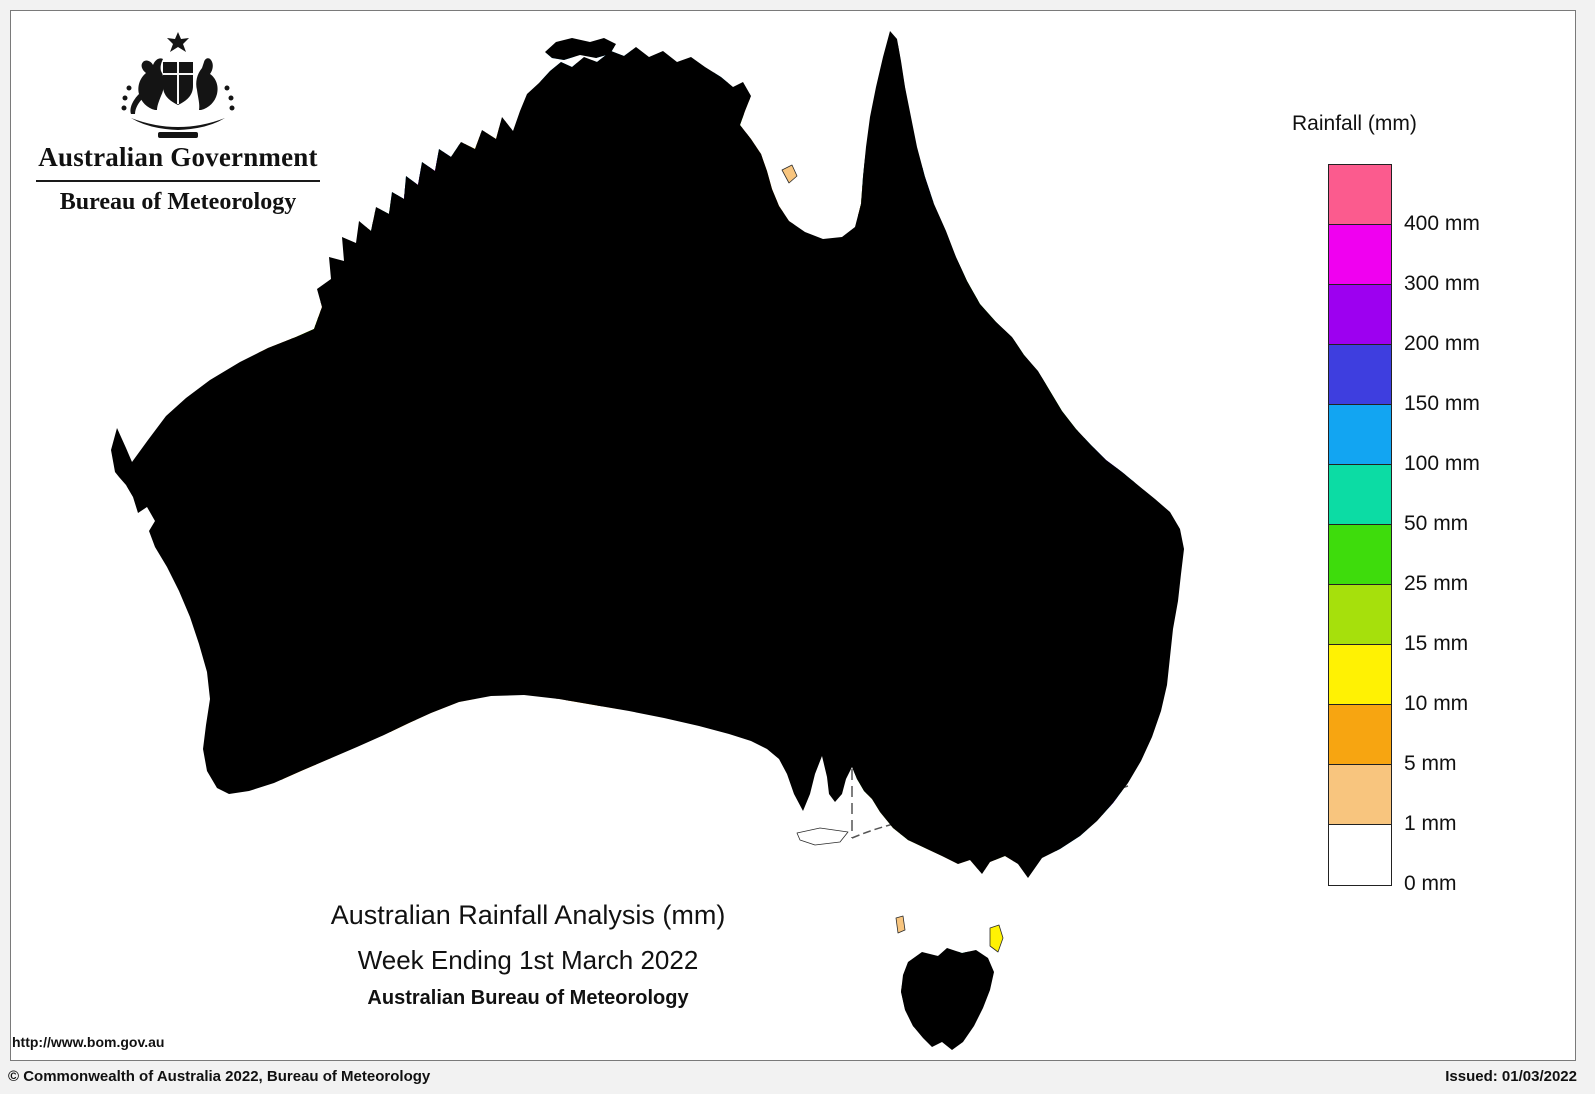 The width and height of the screenshot is (1595, 1094). What do you see at coordinates (528, 998) in the screenshot?
I see `map-subtitle-bureau: Australian Bureau of Meteorology` at bounding box center [528, 998].